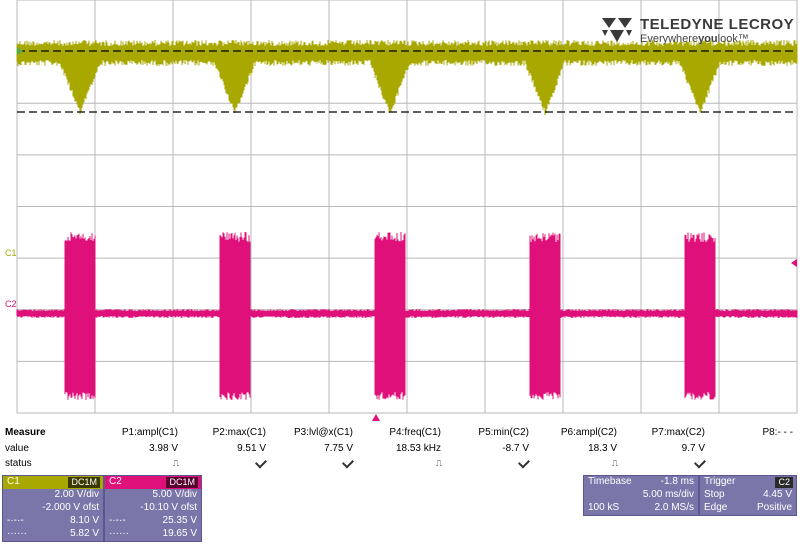 The height and width of the screenshot is (547, 800). I want to click on c2-offset: -10.10 V ofst, so click(168, 507).